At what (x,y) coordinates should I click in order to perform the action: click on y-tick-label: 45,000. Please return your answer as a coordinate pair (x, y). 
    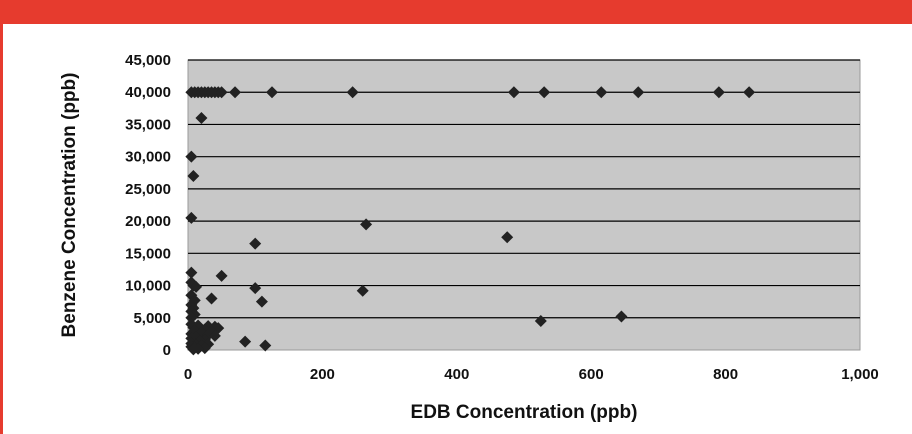
    Looking at the image, I should click on (148, 60).